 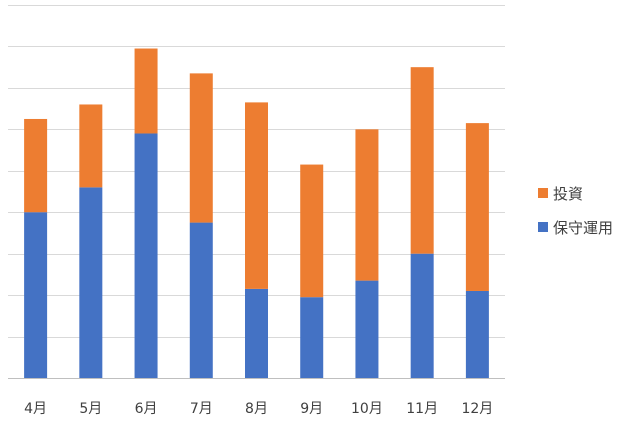 I want to click on x-tick-label: 9月, so click(x=311, y=409).